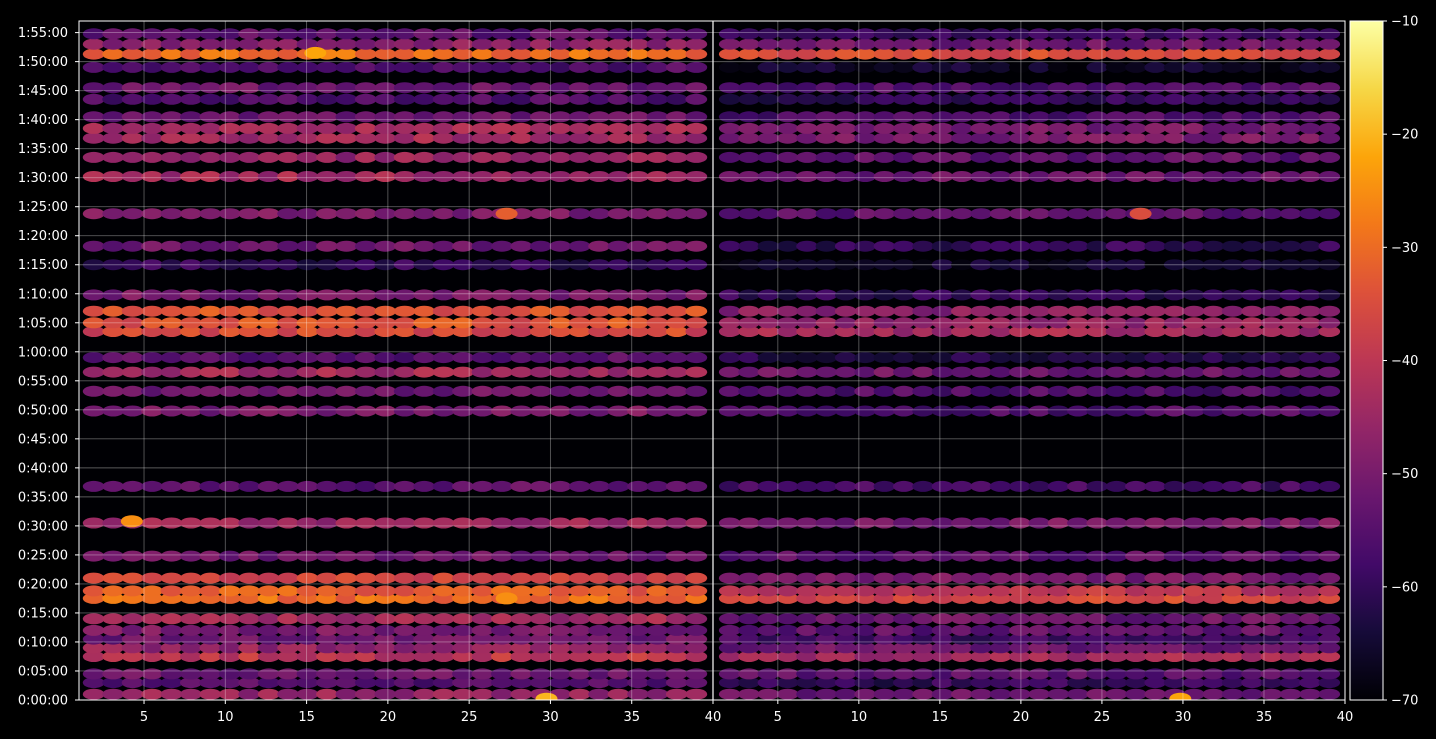 The width and height of the screenshot is (1436, 739). What do you see at coordinates (43, 642) in the screenshot?
I see `y-tick-label: 0:10:00` at bounding box center [43, 642].